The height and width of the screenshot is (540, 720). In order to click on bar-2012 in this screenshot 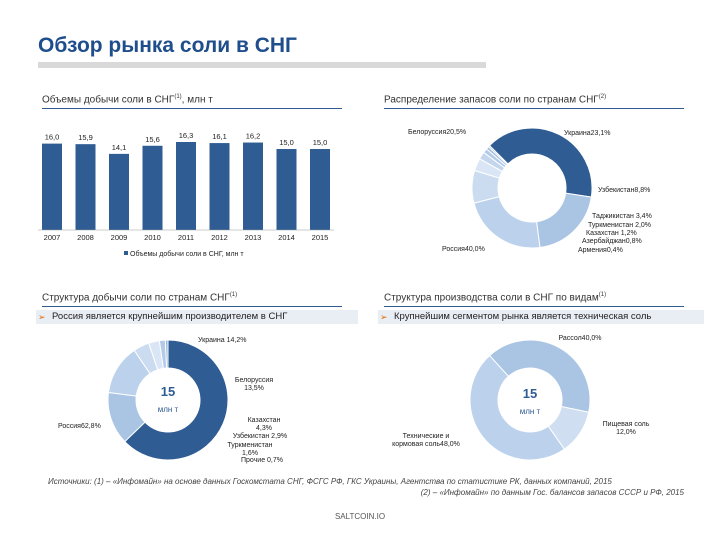, I will do `click(219, 186)`.